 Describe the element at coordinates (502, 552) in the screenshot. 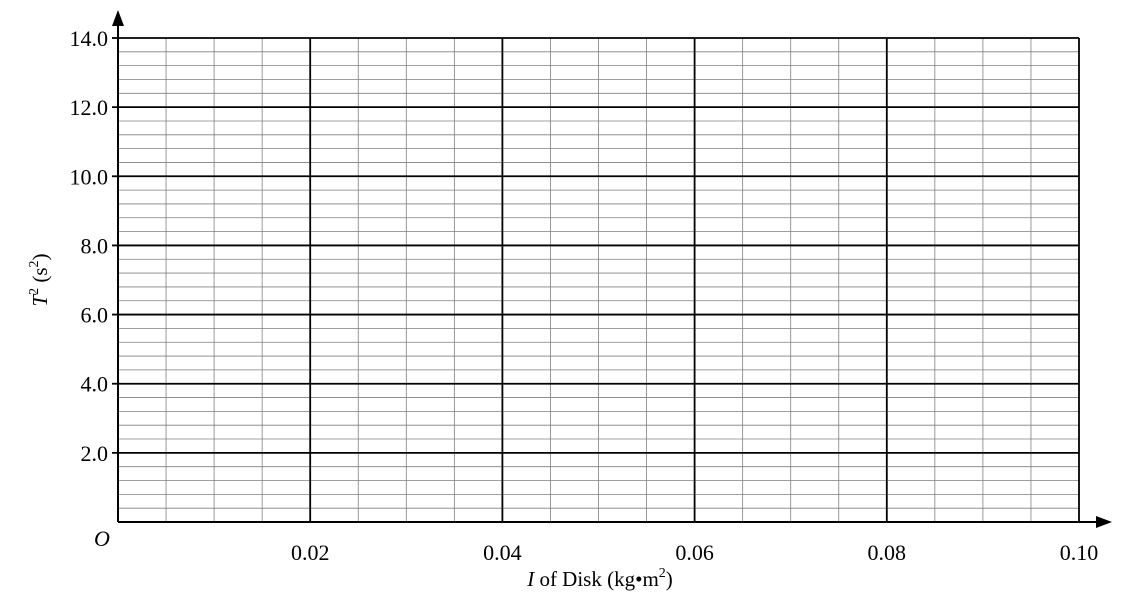

I see `x-tick-label: 0.04` at that location.